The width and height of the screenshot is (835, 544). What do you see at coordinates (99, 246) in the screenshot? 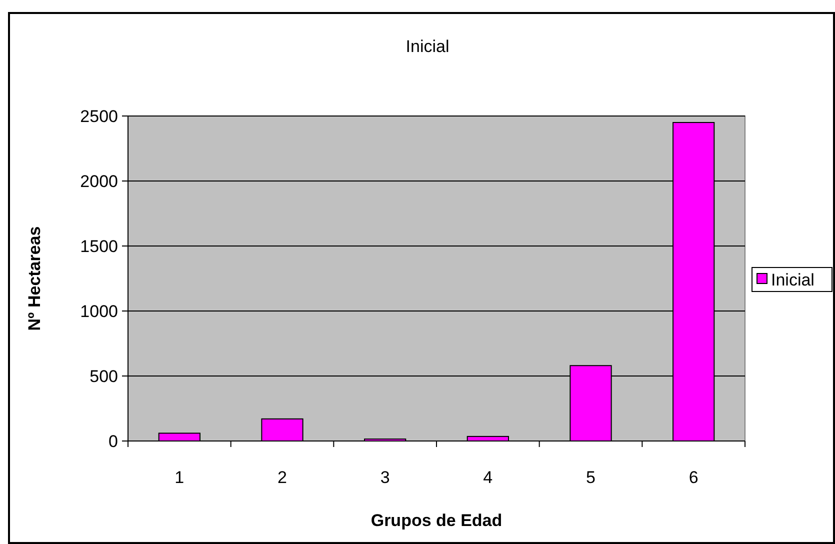
I see `y-tick-label: 1500` at bounding box center [99, 246].